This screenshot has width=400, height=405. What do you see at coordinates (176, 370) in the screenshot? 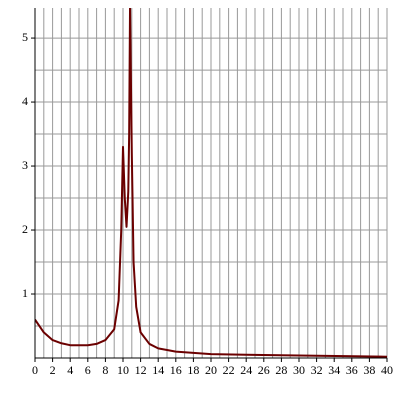
I see `x-tick-label: 16` at bounding box center [176, 370].